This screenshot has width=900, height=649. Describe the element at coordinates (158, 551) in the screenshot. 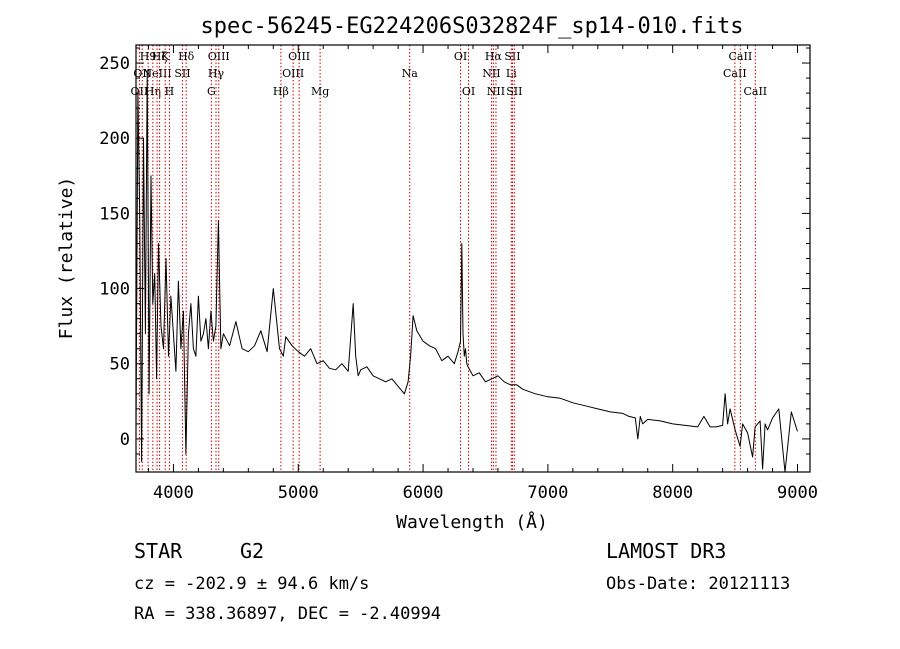

I see `object-class: STAR` at that location.